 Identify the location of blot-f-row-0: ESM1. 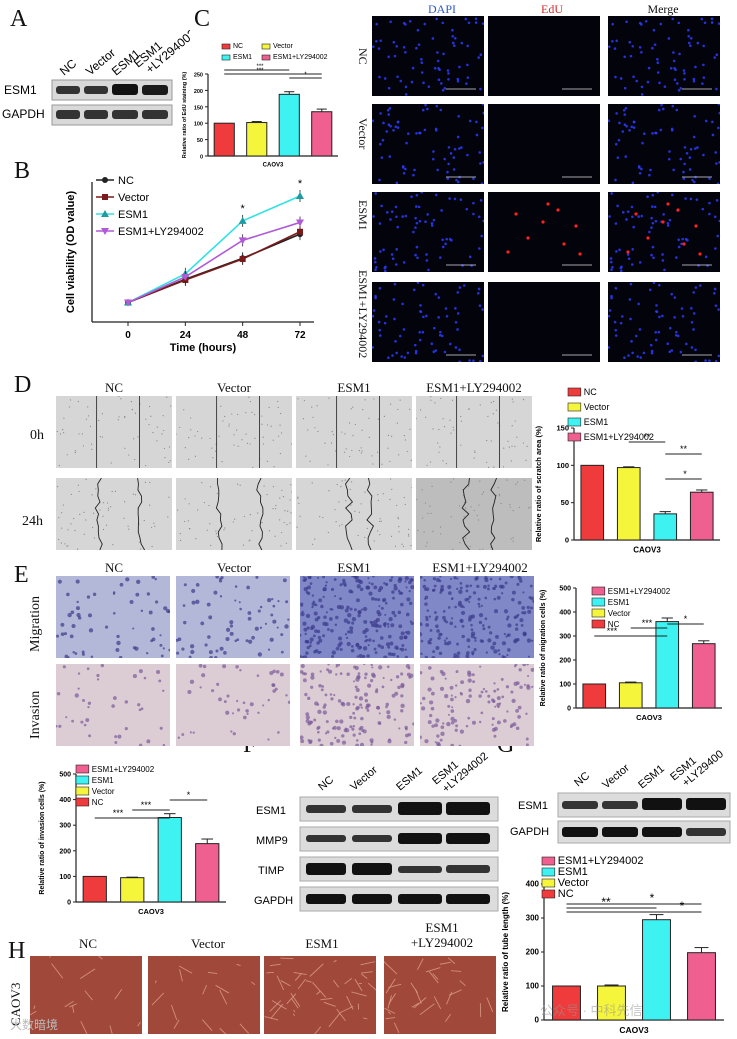
(271, 811).